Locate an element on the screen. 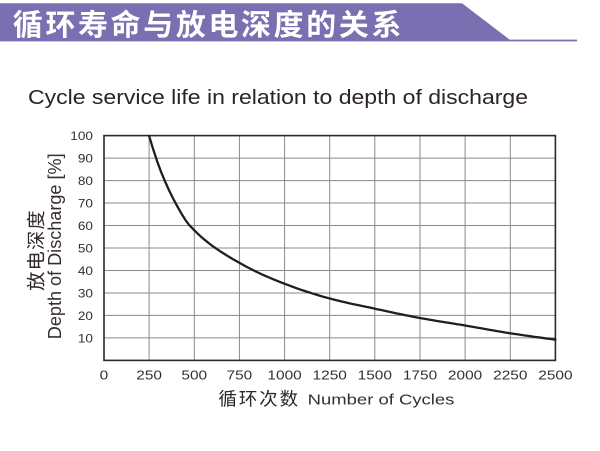  svg-text: 20 is located at coordinates (85, 316).